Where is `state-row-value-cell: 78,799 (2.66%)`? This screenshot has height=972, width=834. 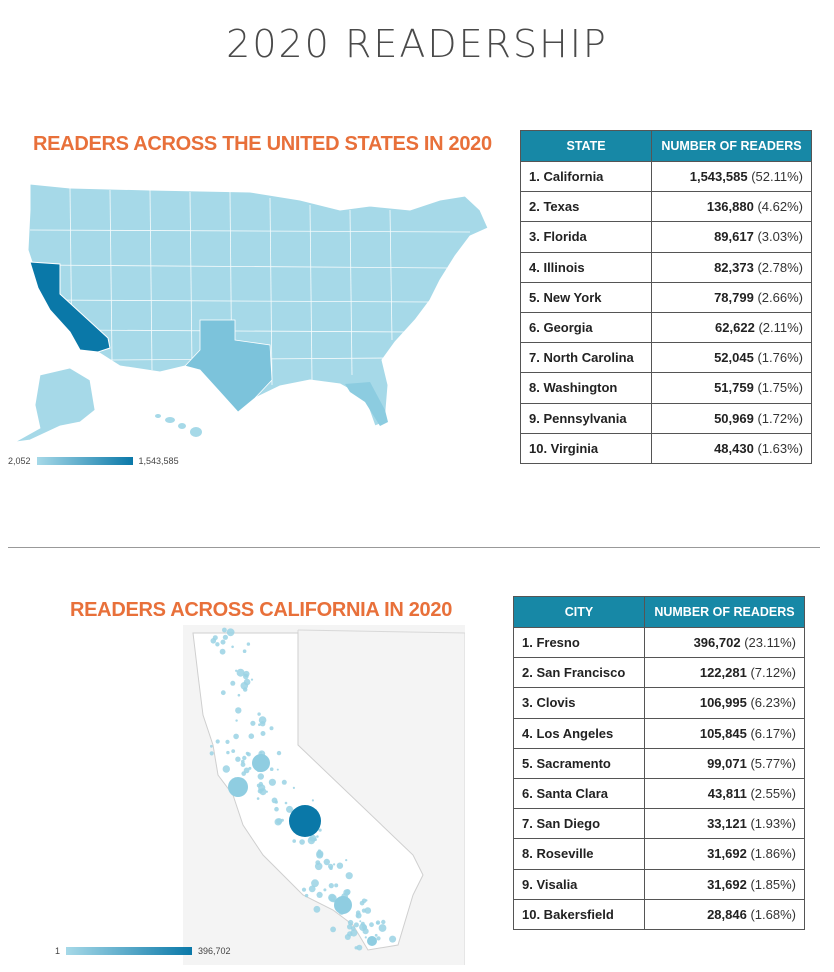 state-row-value-cell: 78,799 (2.66%) is located at coordinates (731, 297).